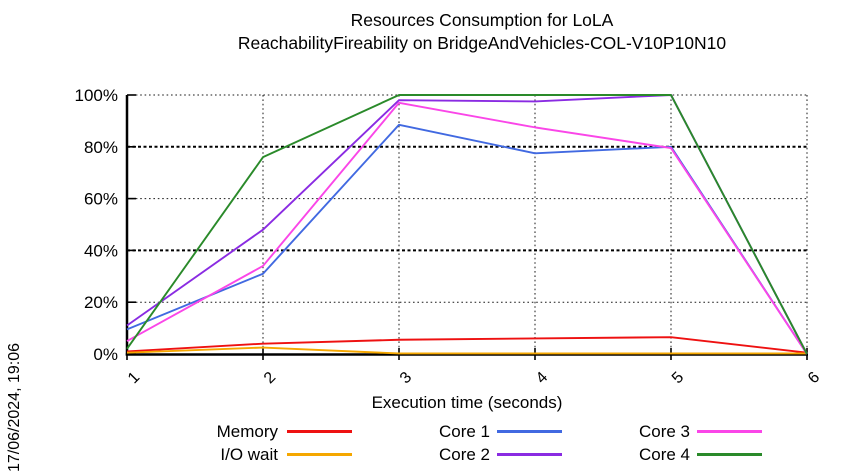  What do you see at coordinates (96, 95) in the screenshot?
I see `ytick-label-100: 100%` at bounding box center [96, 95].